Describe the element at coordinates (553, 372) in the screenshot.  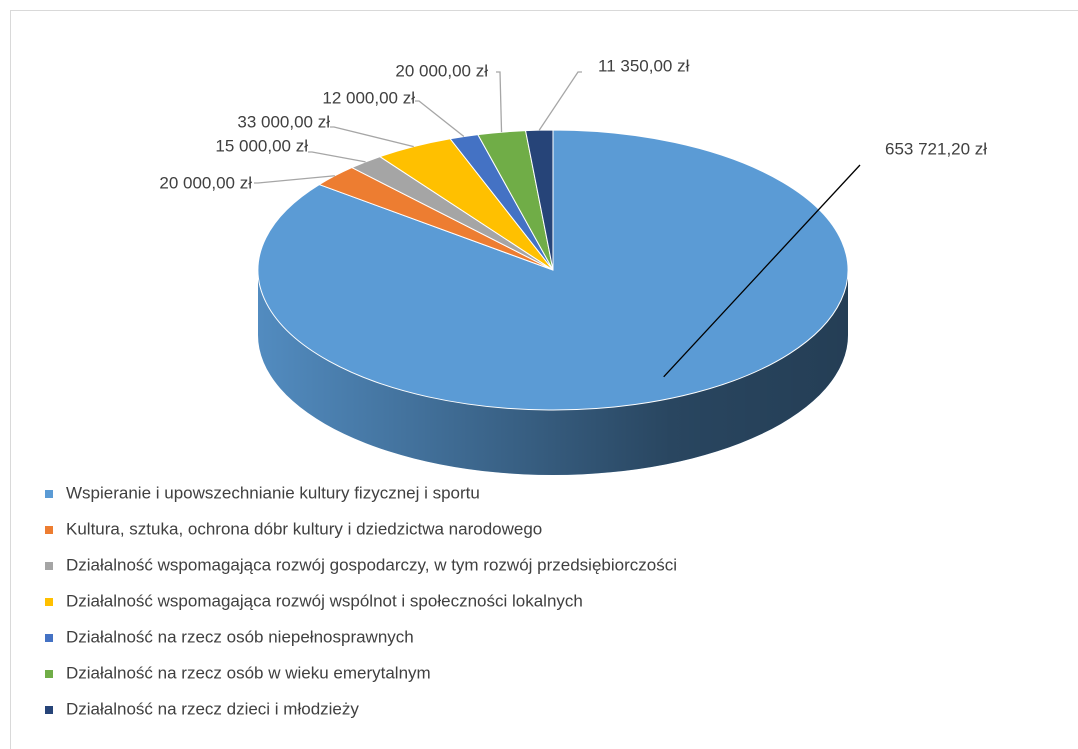
I see `side-shading` at that location.